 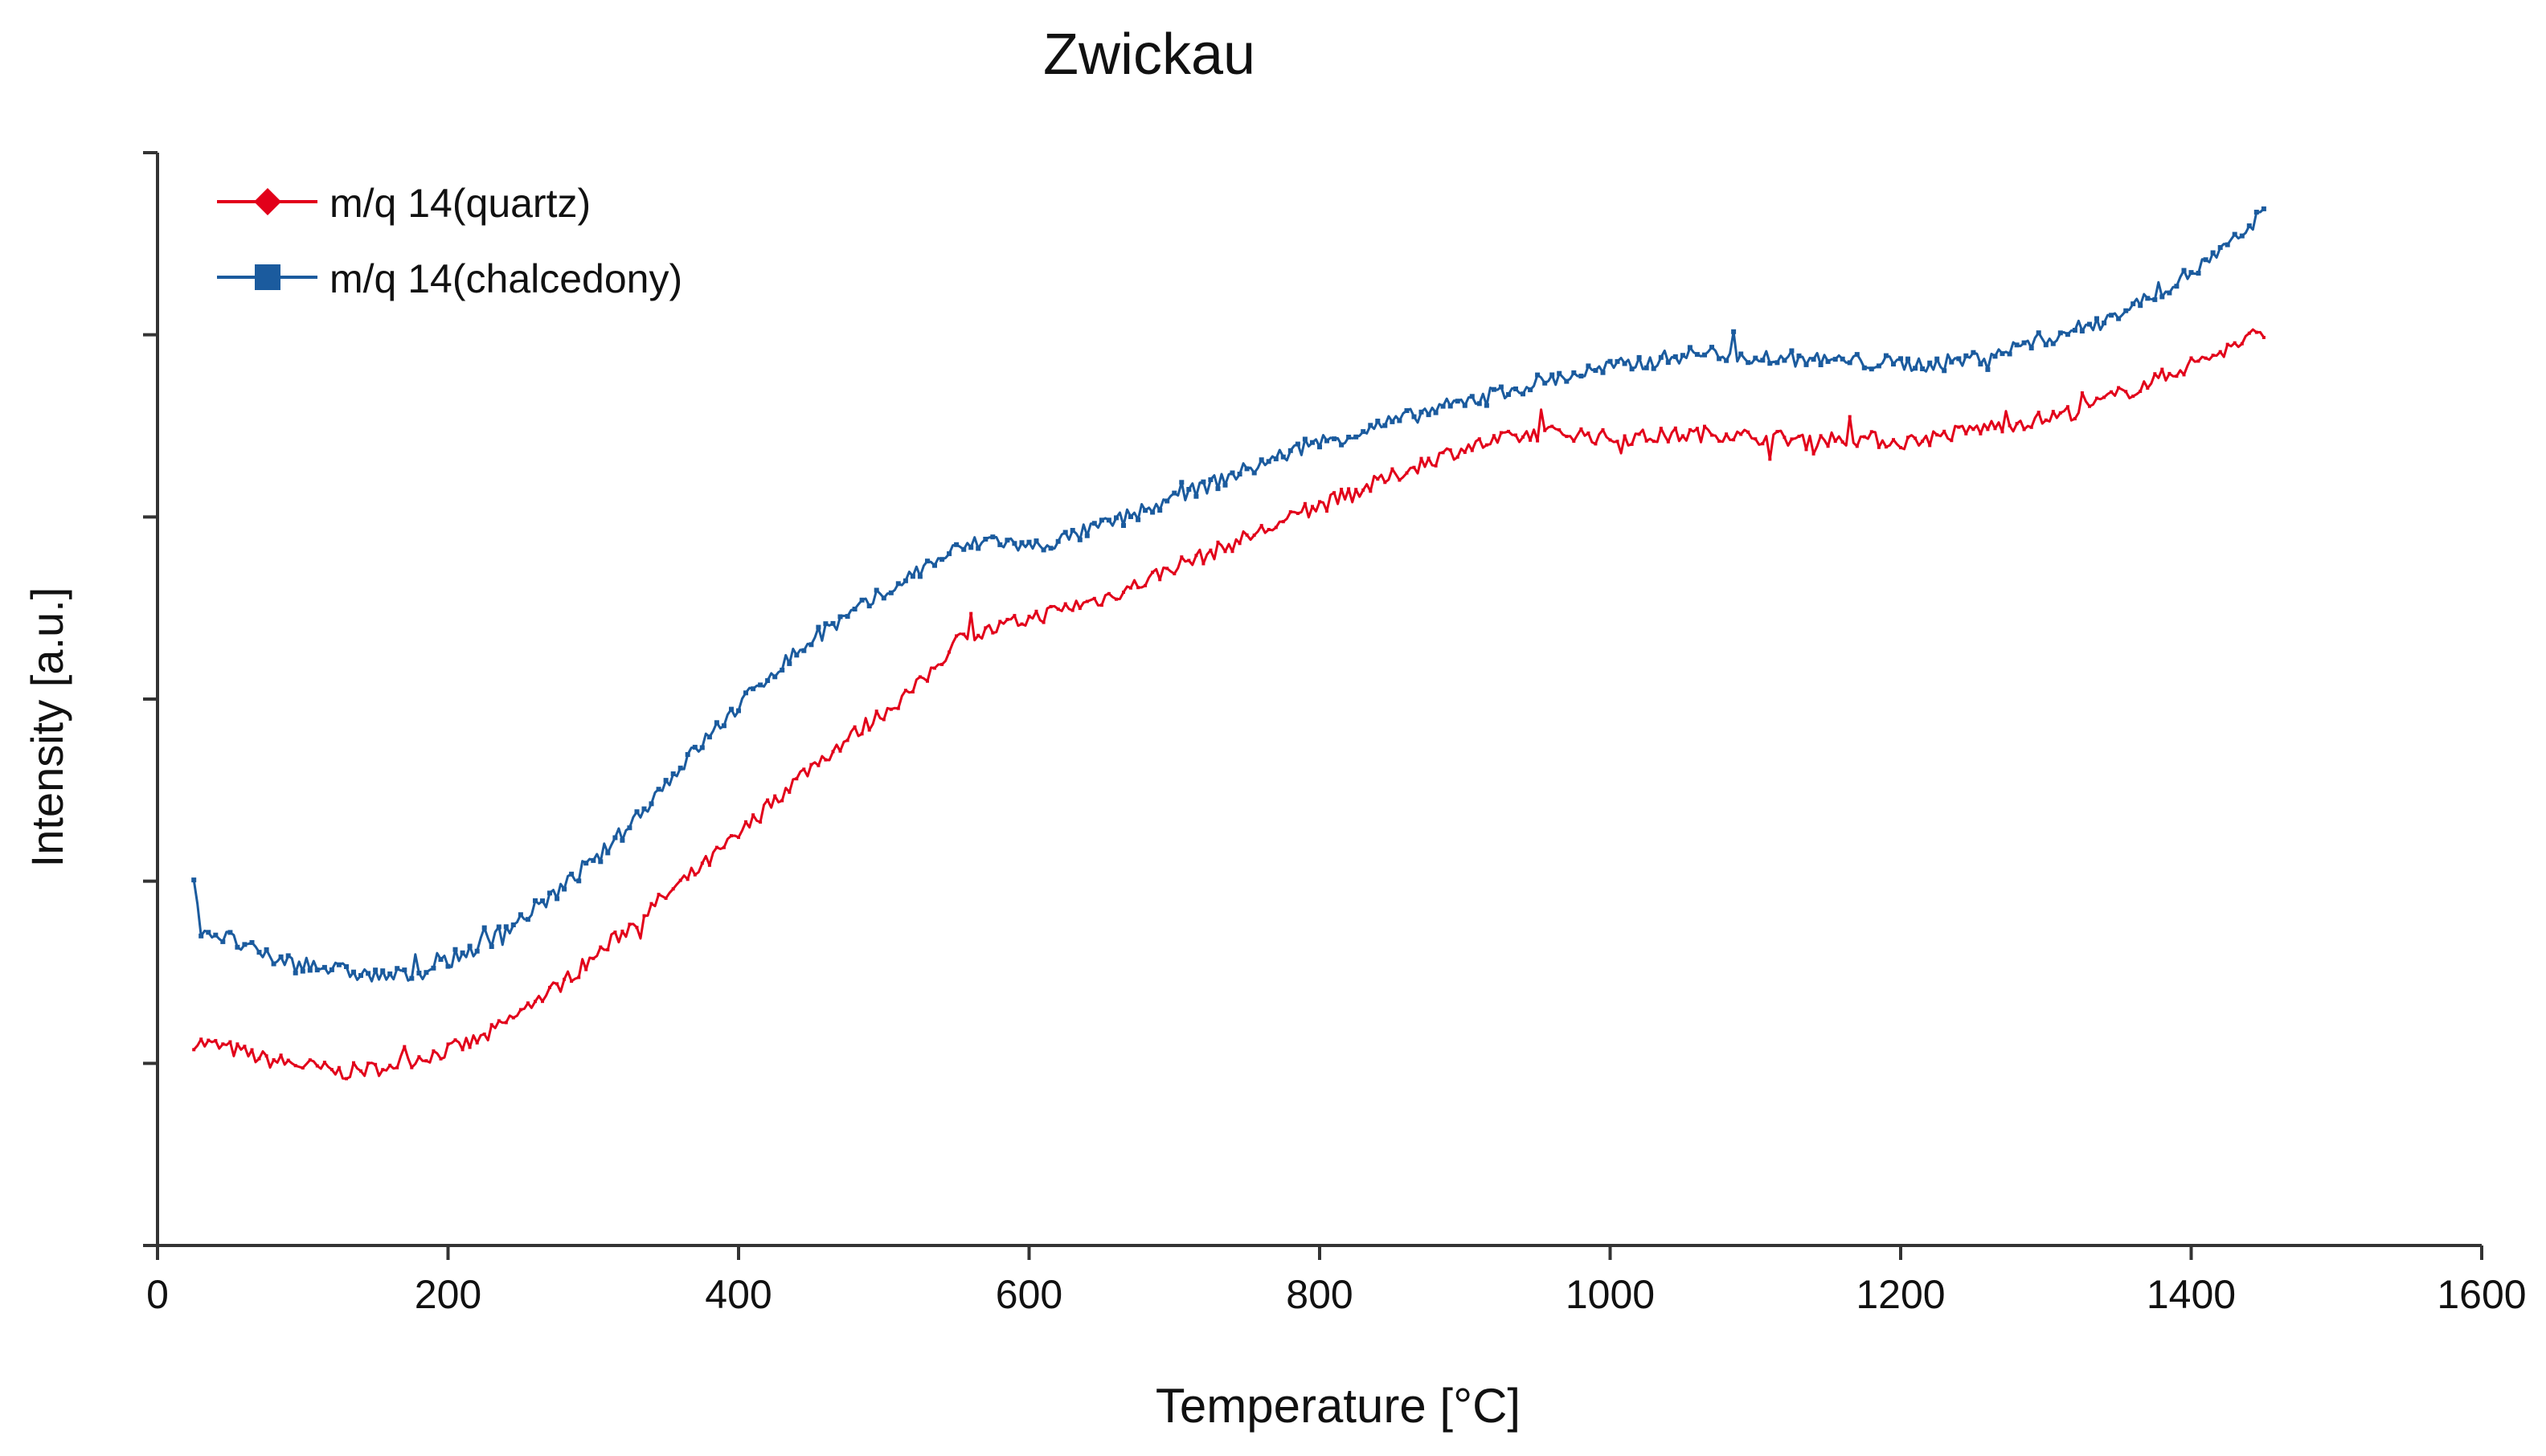 What do you see at coordinates (460, 203) in the screenshot?
I see `legend-label-quartz: m/q 14(quartz)` at bounding box center [460, 203].